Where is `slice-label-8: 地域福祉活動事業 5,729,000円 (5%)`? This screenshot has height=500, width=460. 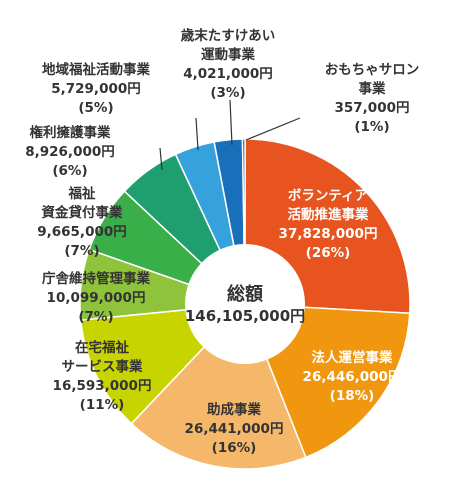 slice-label-8: 地域福祉活動事業 5,729,000円 (5%) is located at coordinates (96, 88).